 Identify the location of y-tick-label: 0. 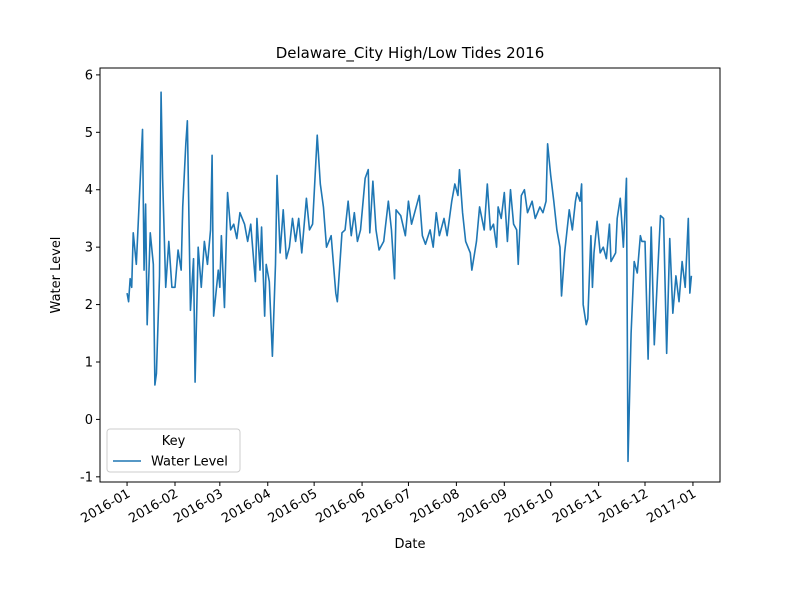
(89, 420).